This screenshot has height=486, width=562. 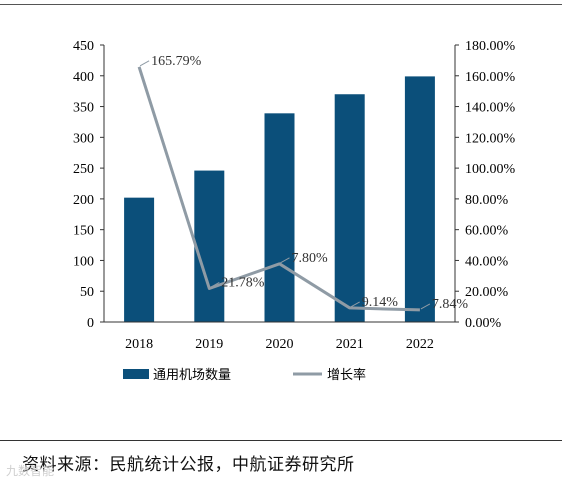 I want to click on bar-2018, so click(x=139, y=259).